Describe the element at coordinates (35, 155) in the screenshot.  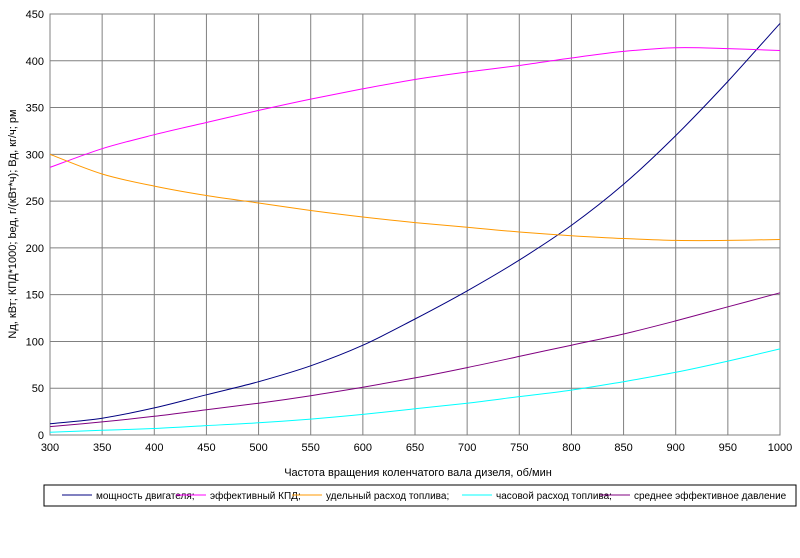
I see `y-tick-label-6: 300` at that location.